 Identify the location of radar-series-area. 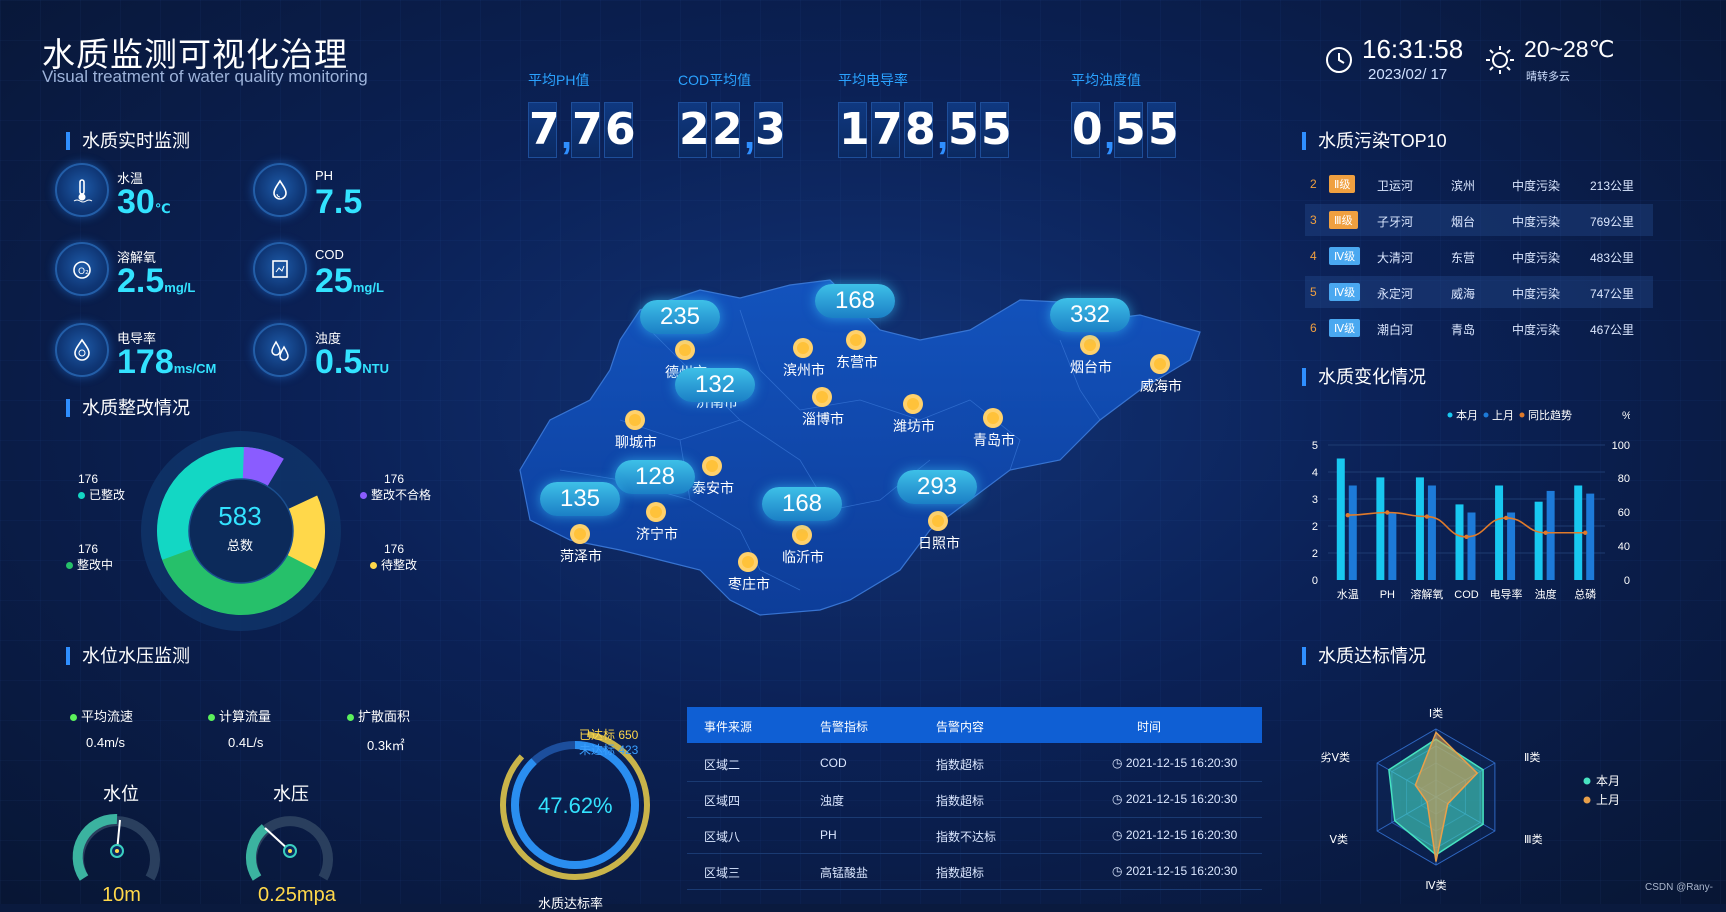
(1446, 796).